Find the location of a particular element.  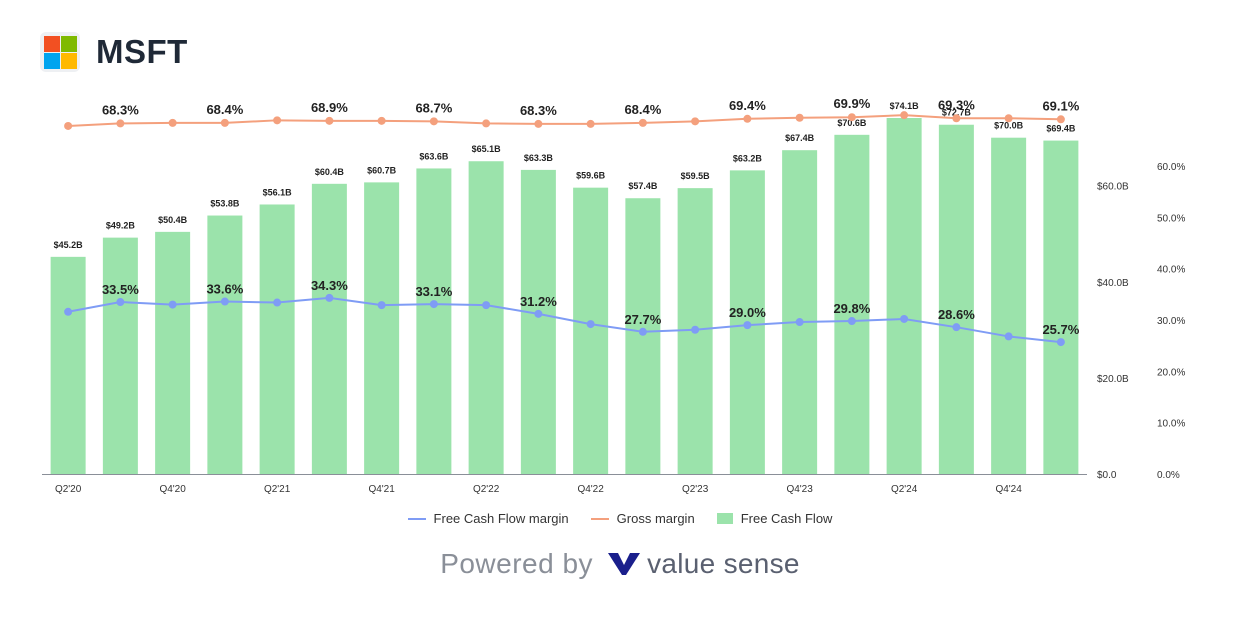

line-value-label: 69.4% is located at coordinates (747, 105).